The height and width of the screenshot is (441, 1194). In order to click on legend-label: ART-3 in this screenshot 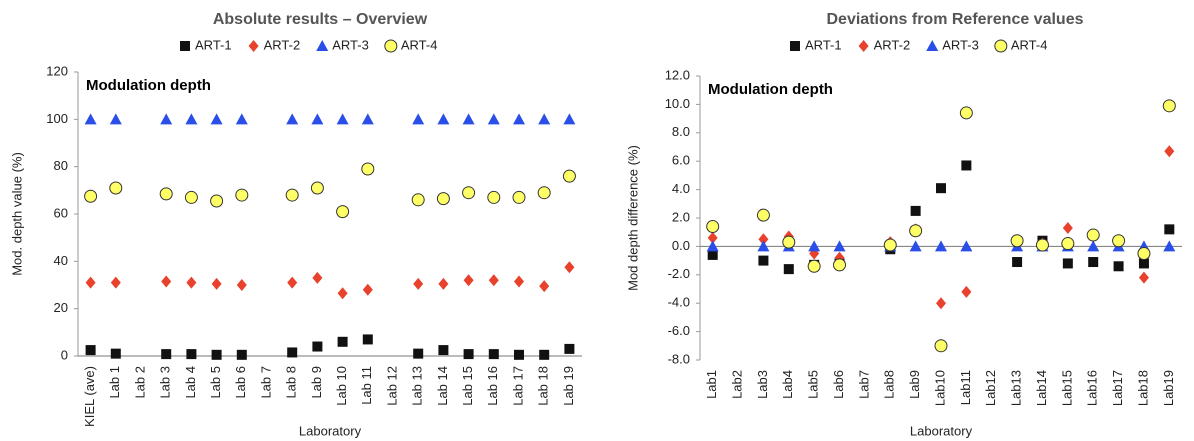, I will do `click(350, 44)`.